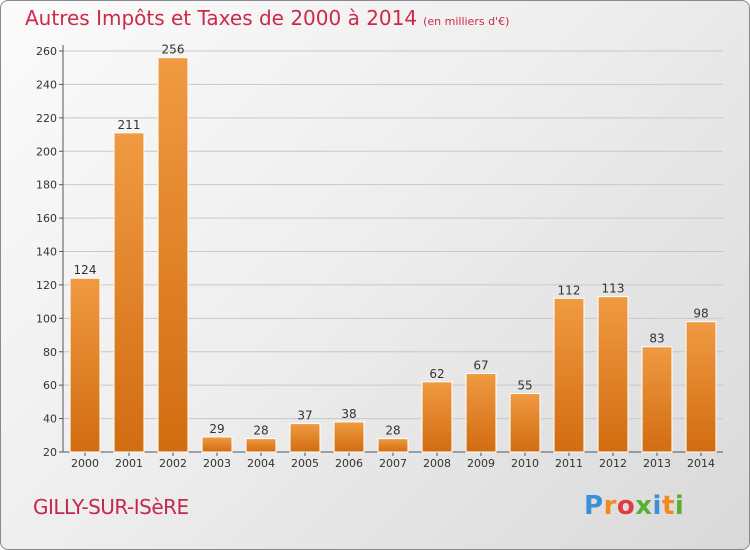  I want to click on logo-letter: x, so click(644, 506).